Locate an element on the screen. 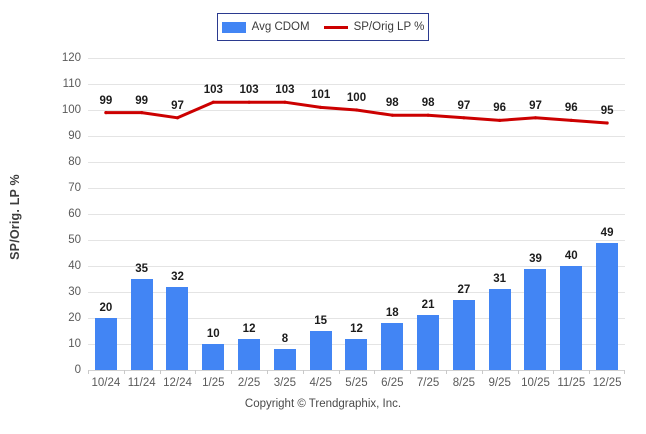 The height and width of the screenshot is (434, 646). x-axis-tick-label: 2/25 is located at coordinates (249, 383).